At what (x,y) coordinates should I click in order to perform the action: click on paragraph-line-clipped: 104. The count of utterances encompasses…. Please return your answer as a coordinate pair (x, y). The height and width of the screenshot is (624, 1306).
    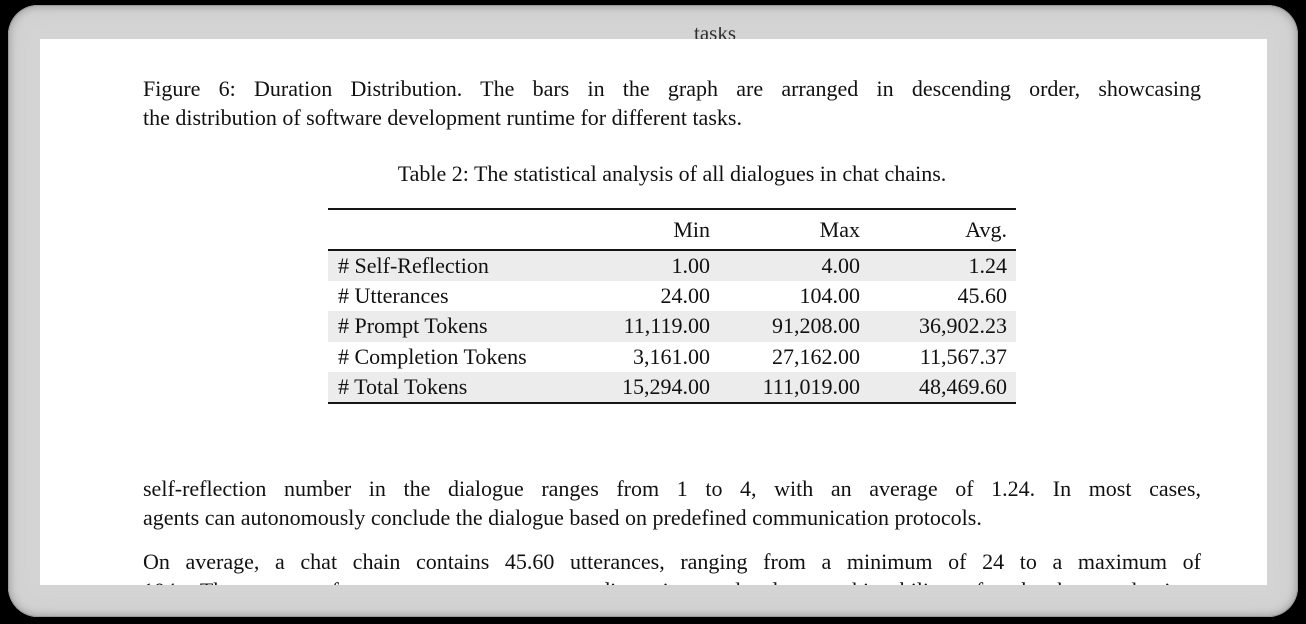
    Looking at the image, I should click on (672, 580).